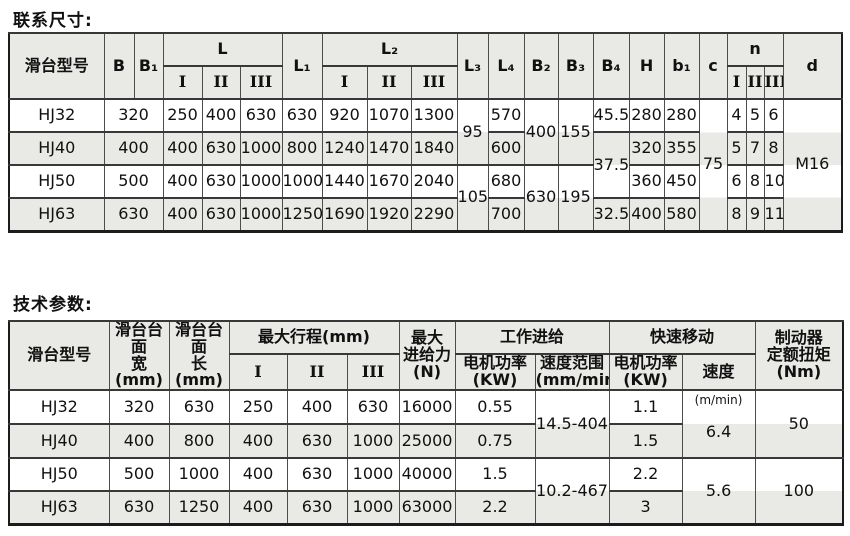 The height and width of the screenshot is (536, 850). Describe the element at coordinates (434, 82) in the screenshot. I see `col-header-L2-III: III` at that location.